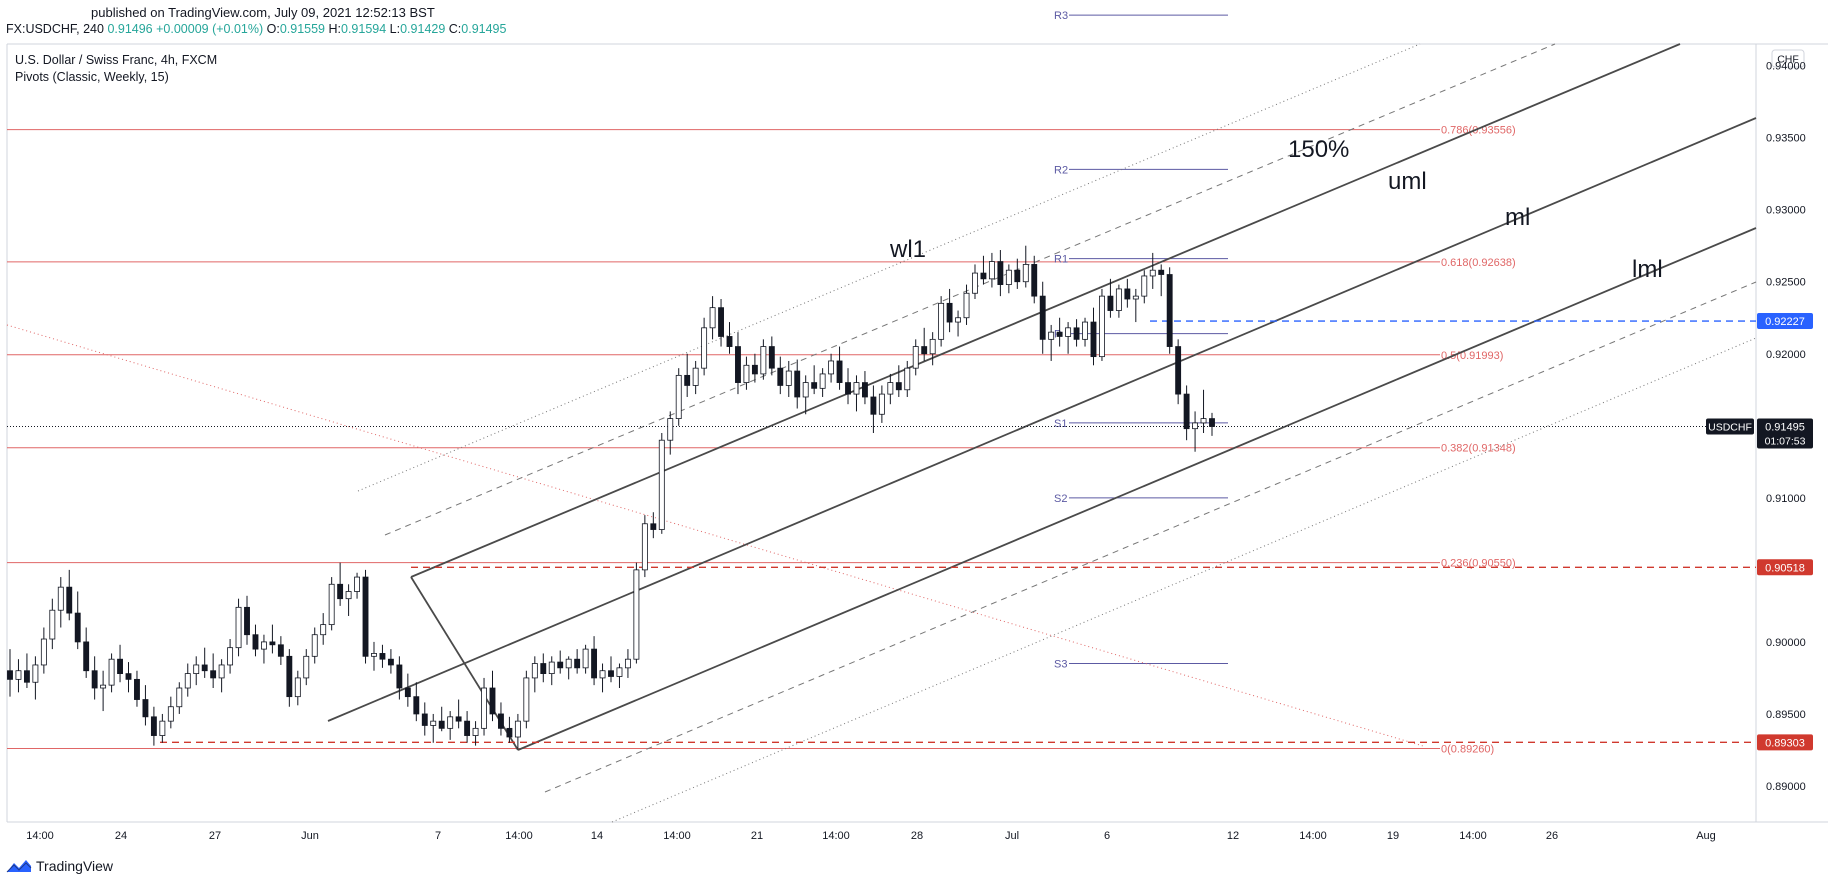  I want to click on currency-badge-label: CHF, so click(1788, 60).